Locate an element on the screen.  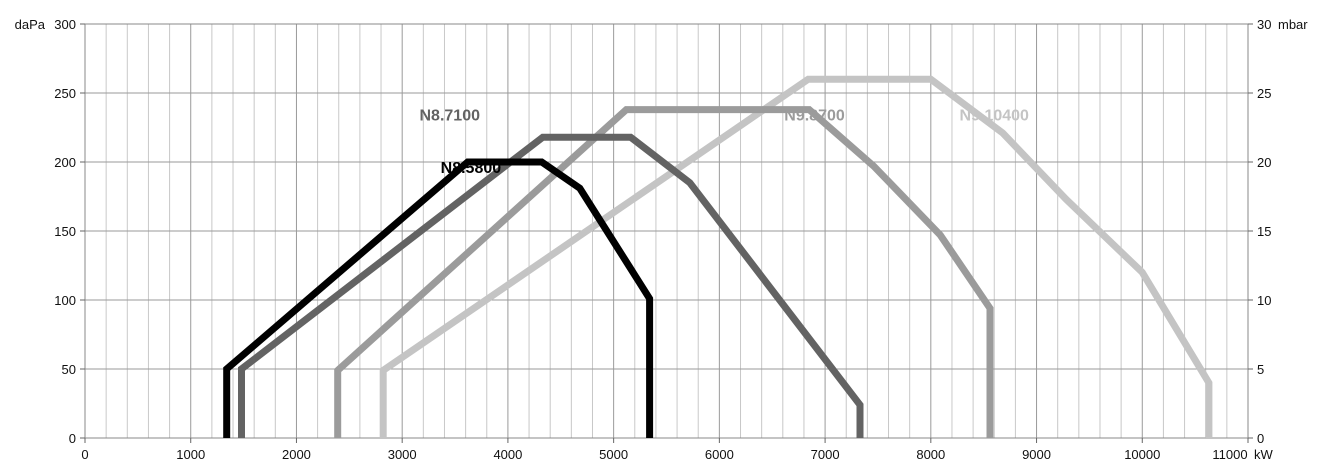
x-tick-label: 4000 is located at coordinates (507, 454).